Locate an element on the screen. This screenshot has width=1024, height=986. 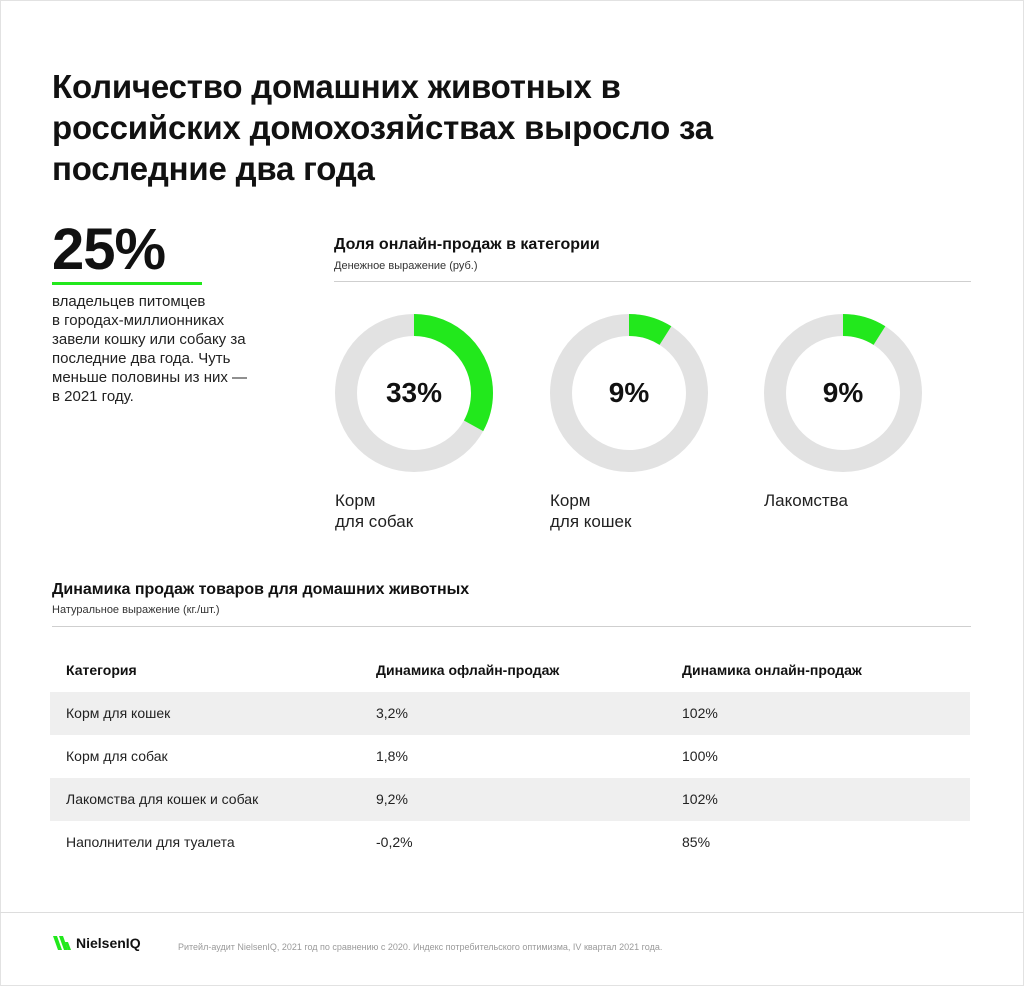
donut-chart: 33% is located at coordinates (414, 393).